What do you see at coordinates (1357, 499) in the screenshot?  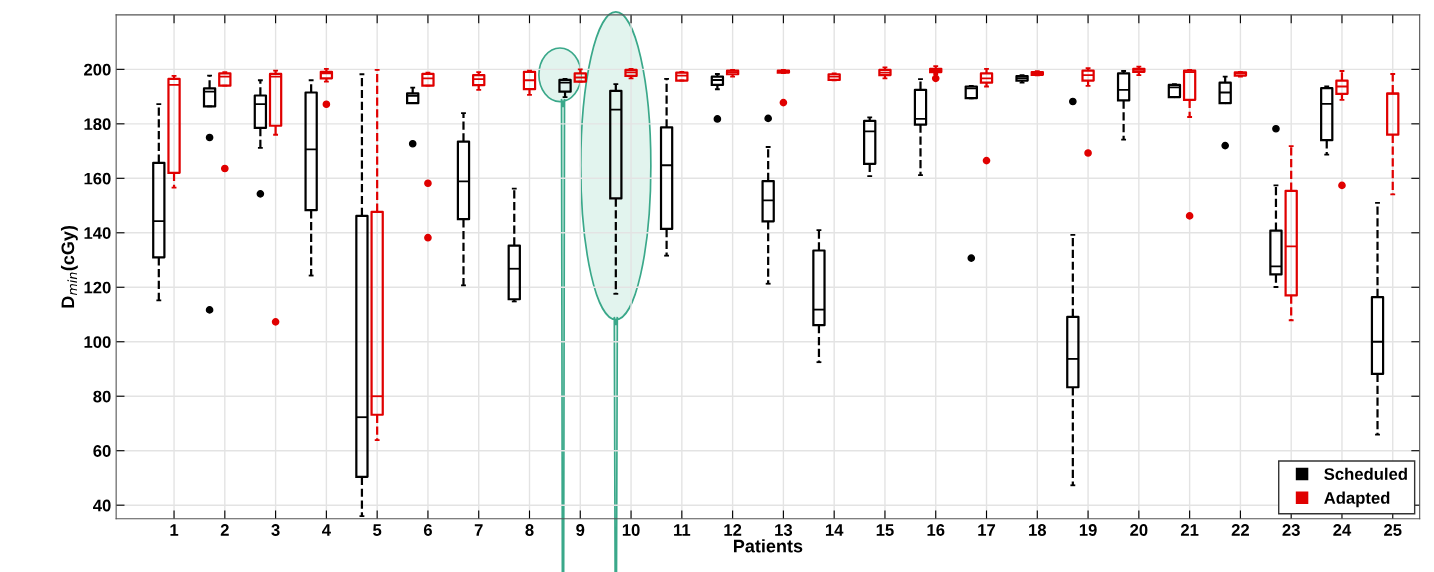 I see `legend-label: Adapted` at bounding box center [1357, 499].